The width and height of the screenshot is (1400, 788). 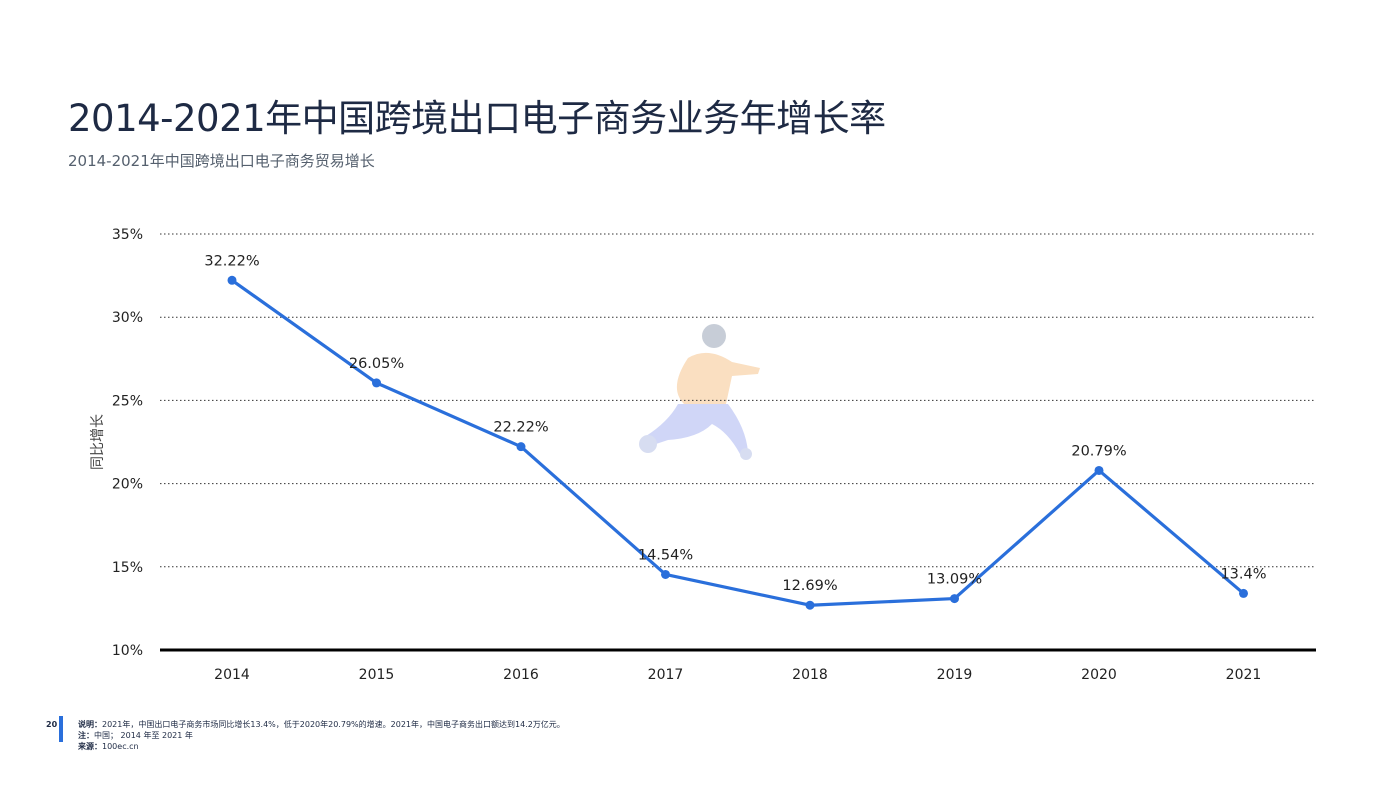 What do you see at coordinates (90, 746) in the screenshot?
I see `source-label: 来源：` at bounding box center [90, 746].